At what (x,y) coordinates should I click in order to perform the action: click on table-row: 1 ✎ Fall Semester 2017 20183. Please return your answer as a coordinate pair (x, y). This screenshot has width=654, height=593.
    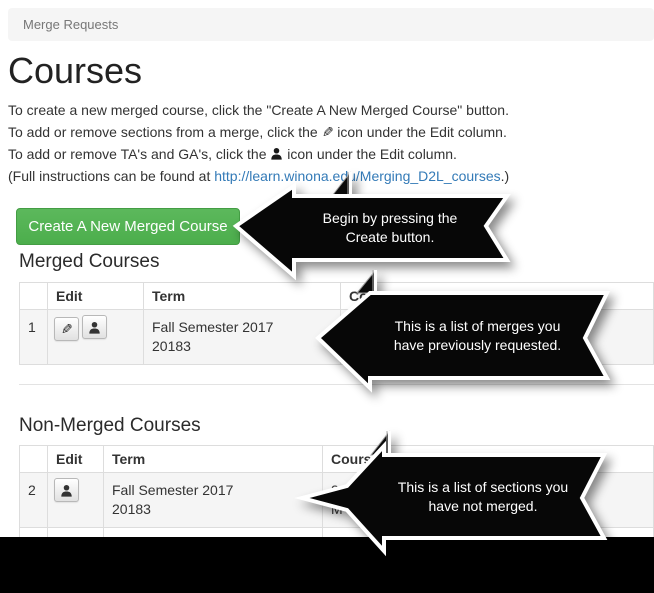
    Looking at the image, I should click on (336, 337).